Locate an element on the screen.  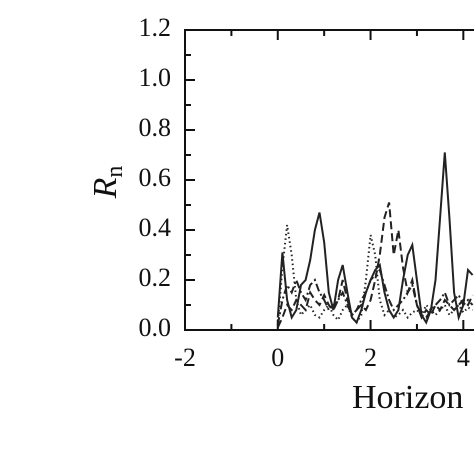
y-label-main: R is located at coordinates (105, 188).